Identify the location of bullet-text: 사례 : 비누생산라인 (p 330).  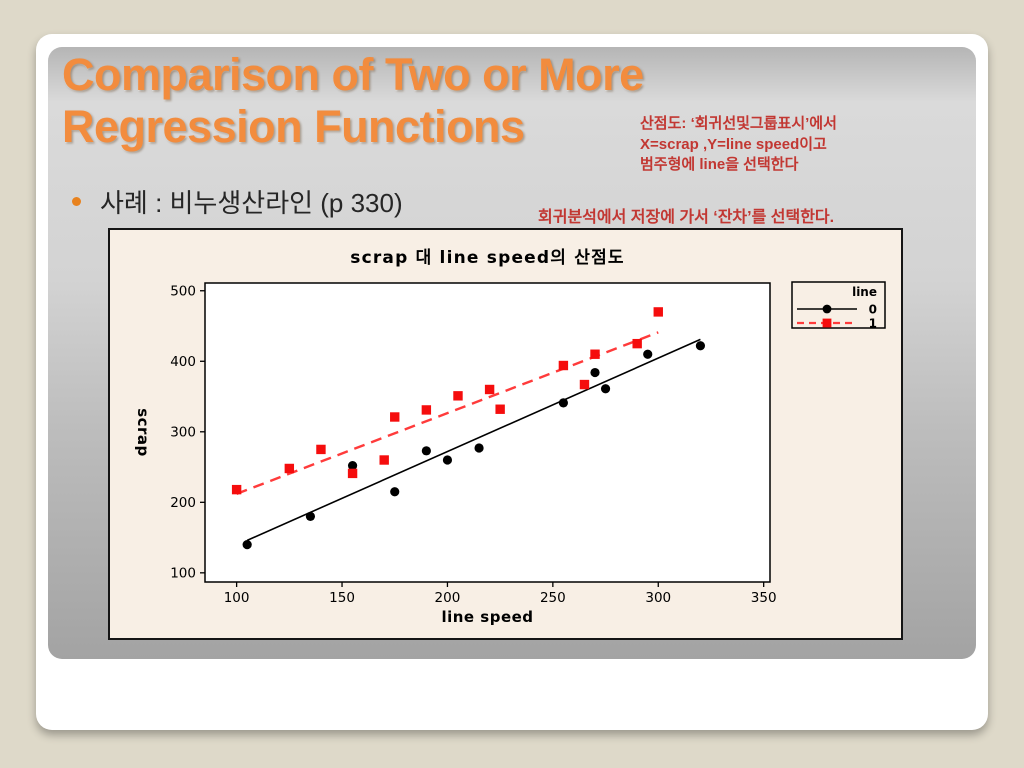
(251, 203).